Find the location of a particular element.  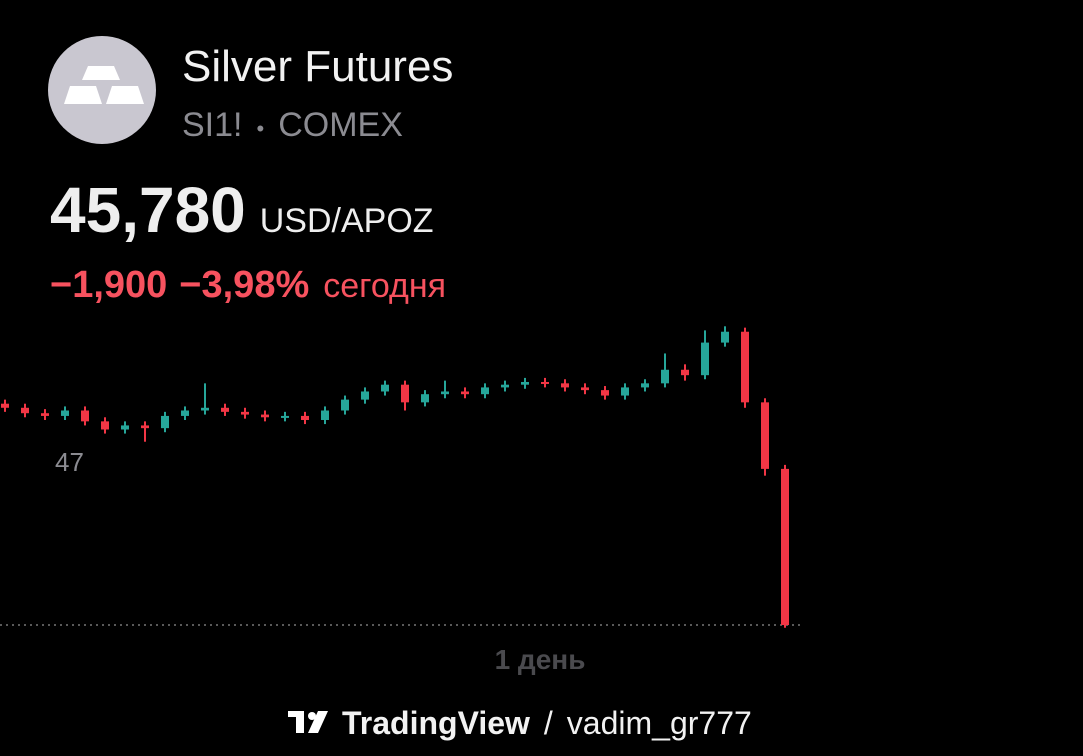

y-tick-label: 47 is located at coordinates (69, 462).